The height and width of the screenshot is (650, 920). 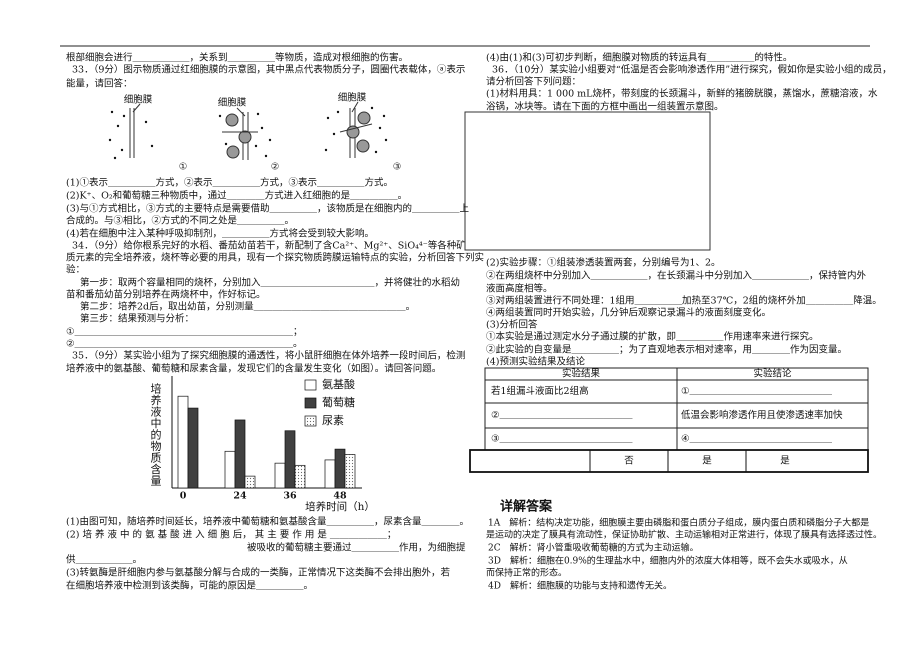 I want to click on table-header: 实验结果, so click(x=581, y=374).